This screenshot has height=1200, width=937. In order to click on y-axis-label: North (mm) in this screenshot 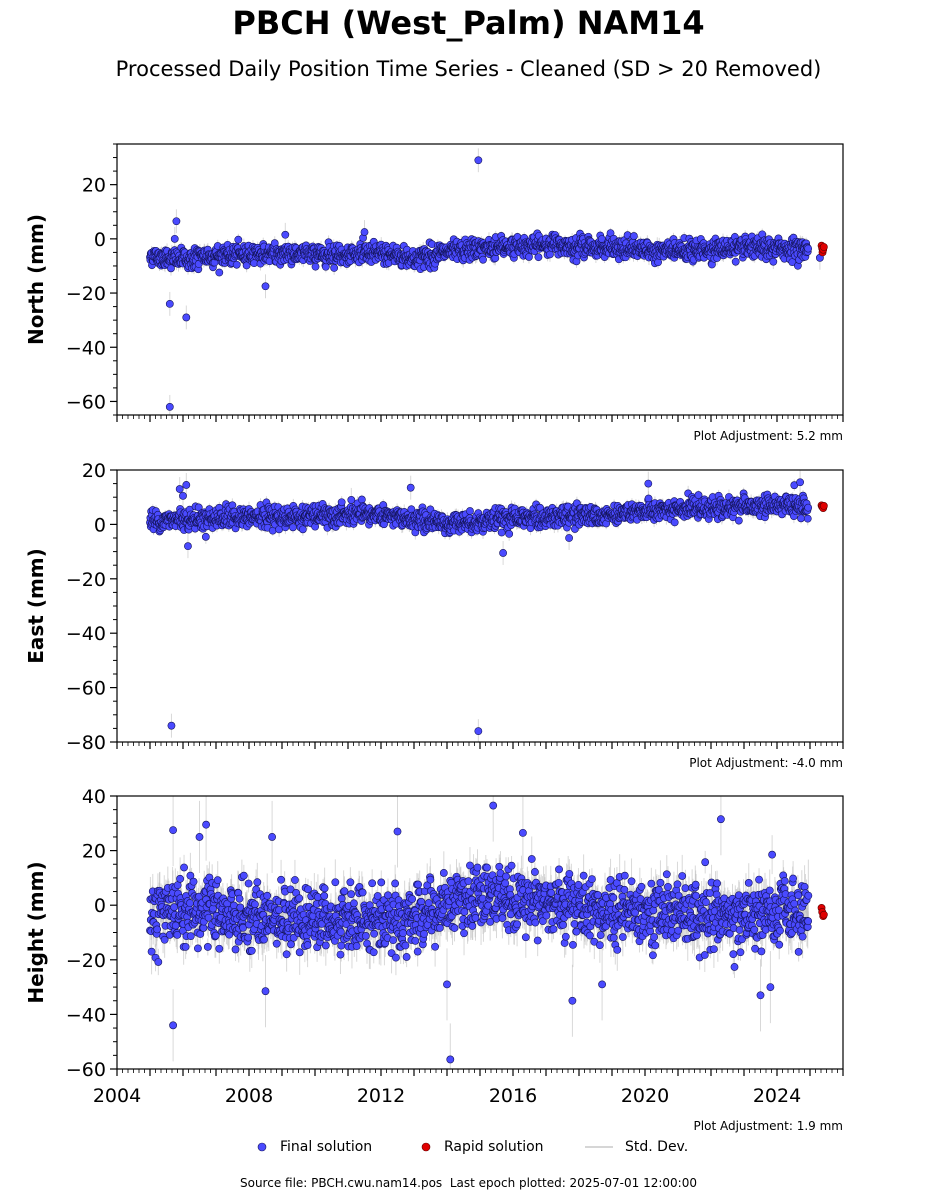, I will do `click(36, 279)`.